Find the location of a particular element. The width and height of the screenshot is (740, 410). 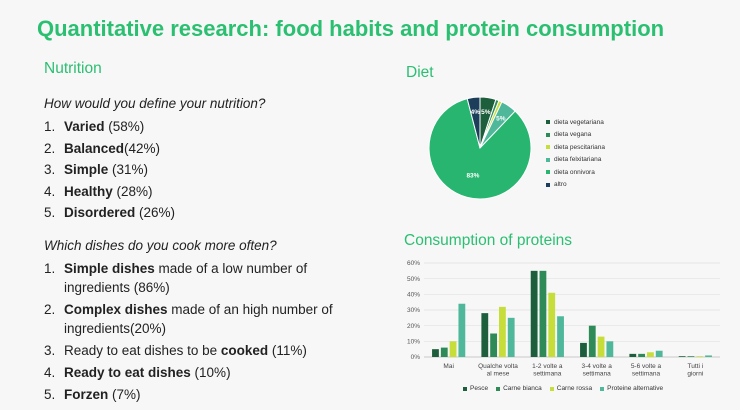

list-item: 1. Varied (58%) is located at coordinates (109, 127).